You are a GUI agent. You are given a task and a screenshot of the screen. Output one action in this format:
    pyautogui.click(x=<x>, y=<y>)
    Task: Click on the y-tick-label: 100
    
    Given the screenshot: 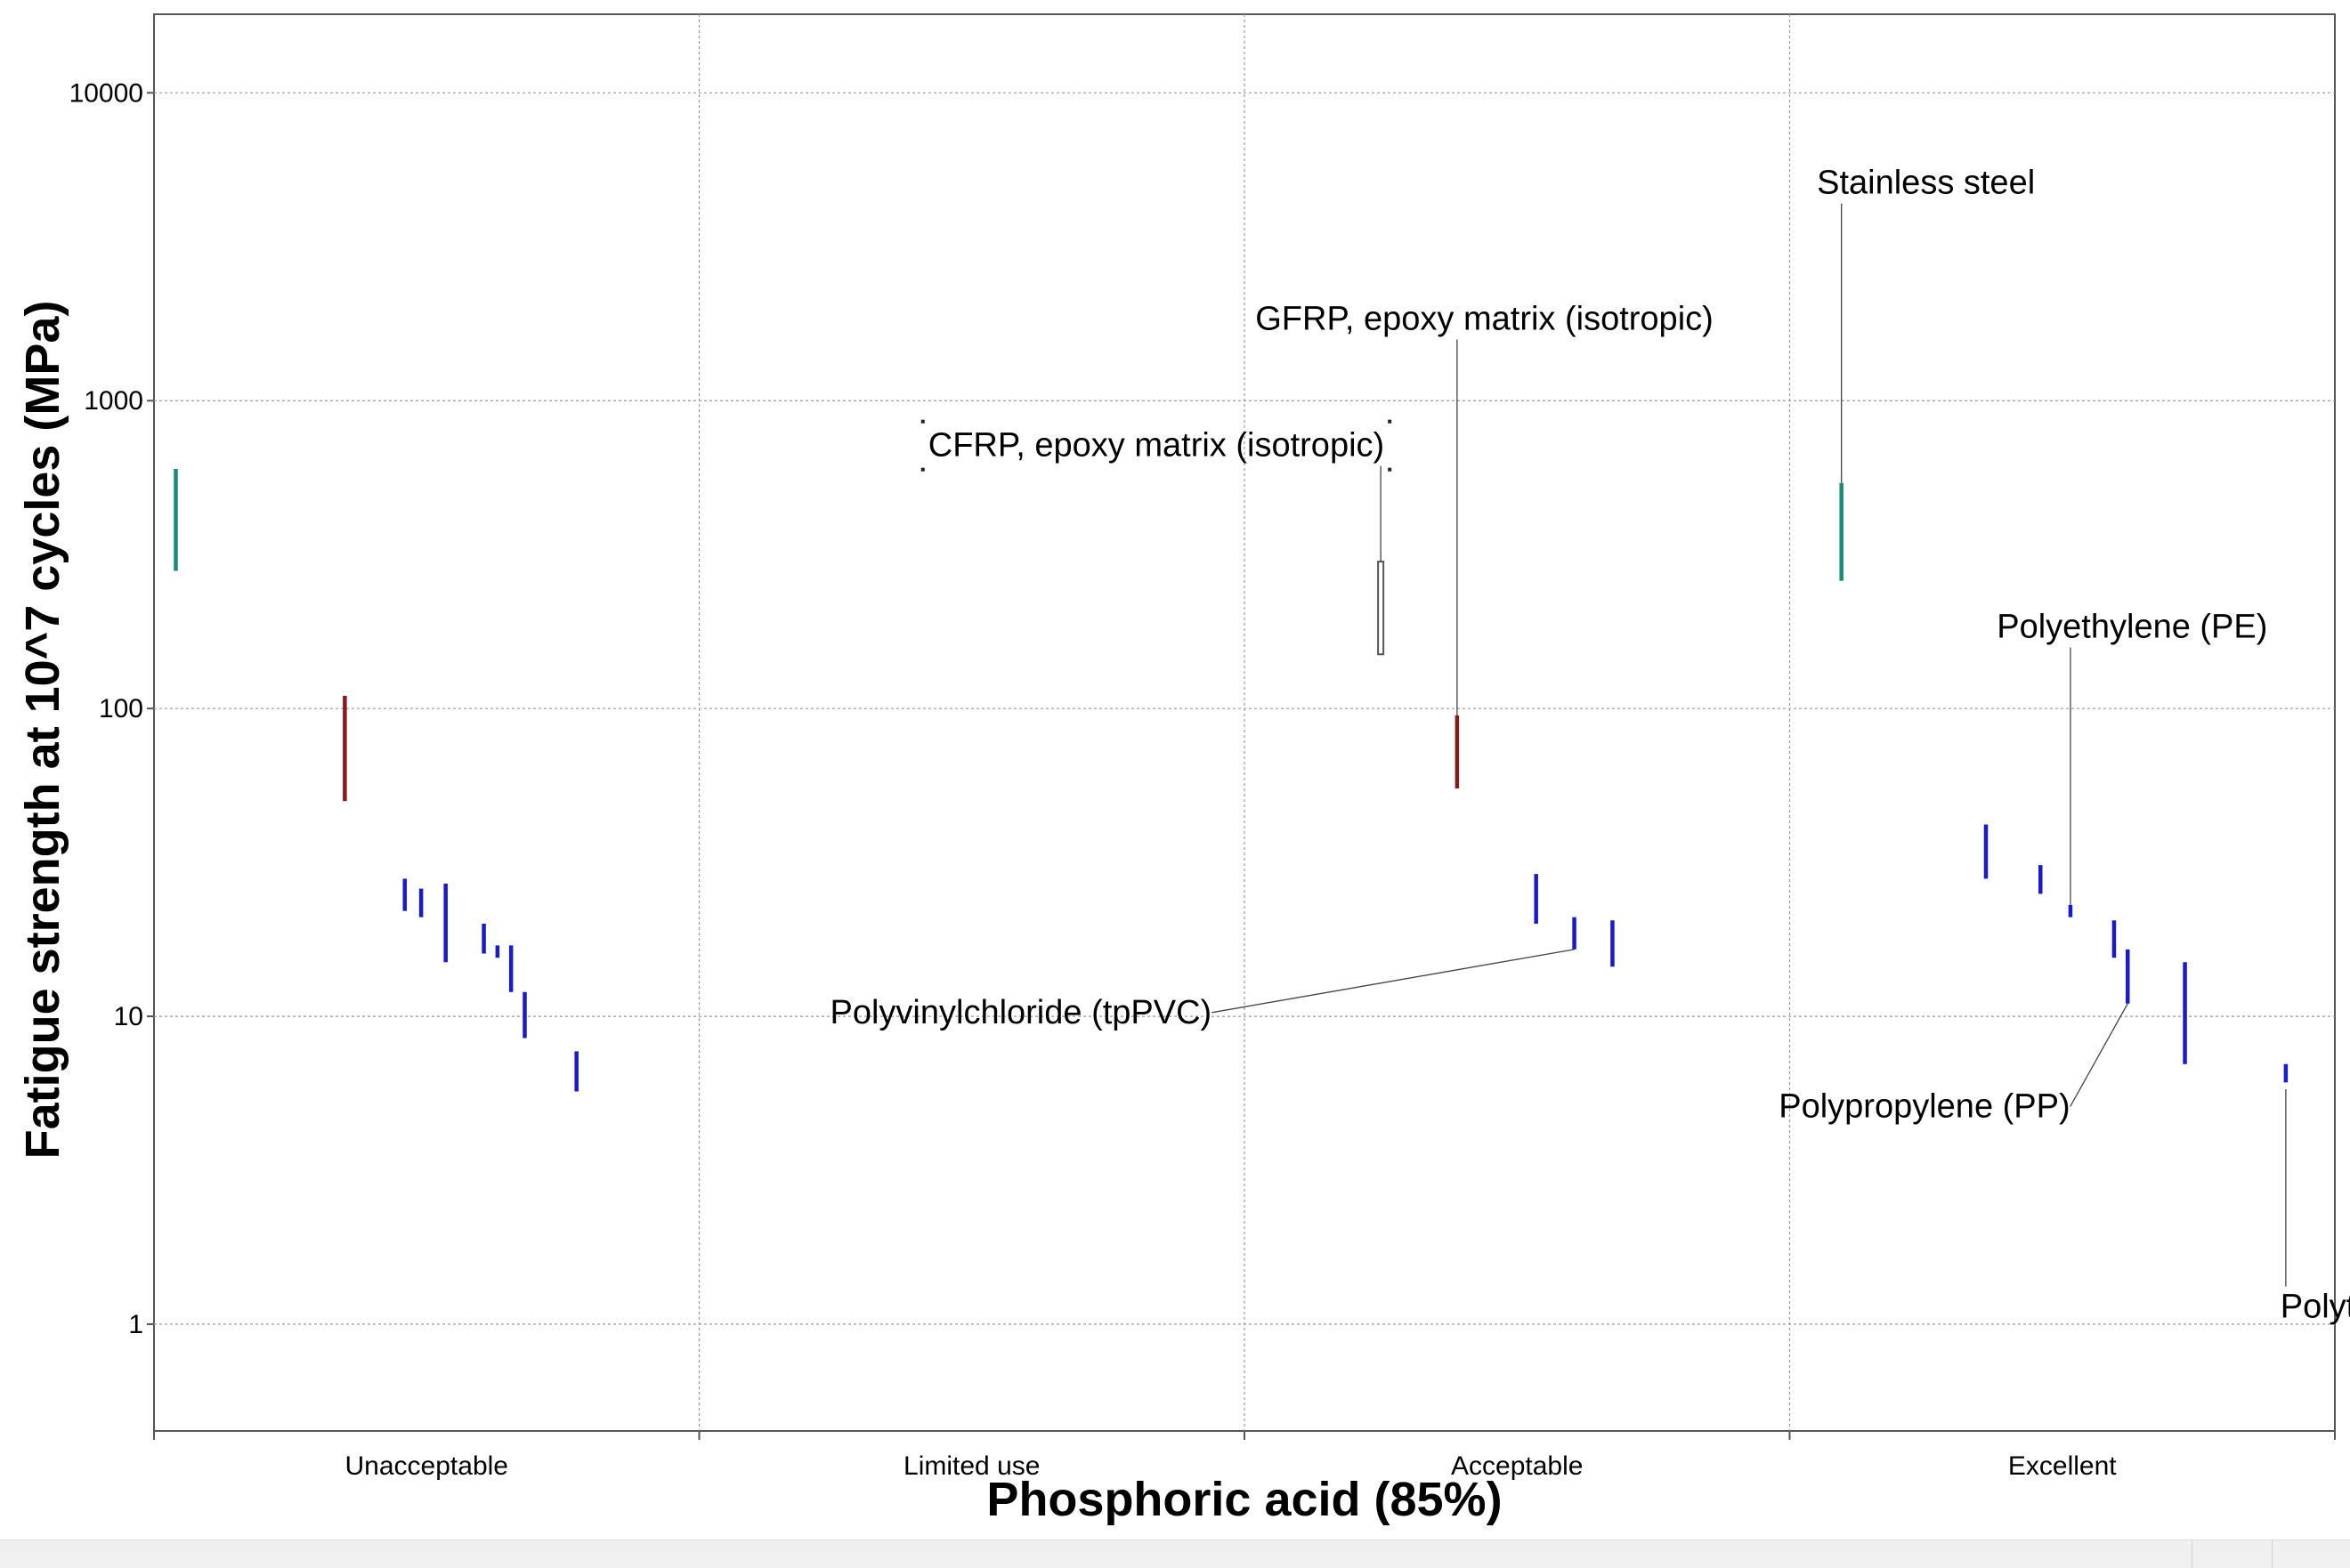 What is the action you would take?
    pyautogui.click(x=121, y=708)
    